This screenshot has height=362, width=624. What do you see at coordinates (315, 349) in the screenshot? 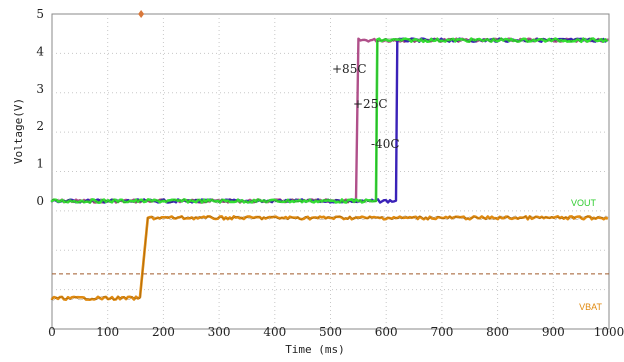
I see `x-axis-label: Time (ms)` at bounding box center [315, 349].